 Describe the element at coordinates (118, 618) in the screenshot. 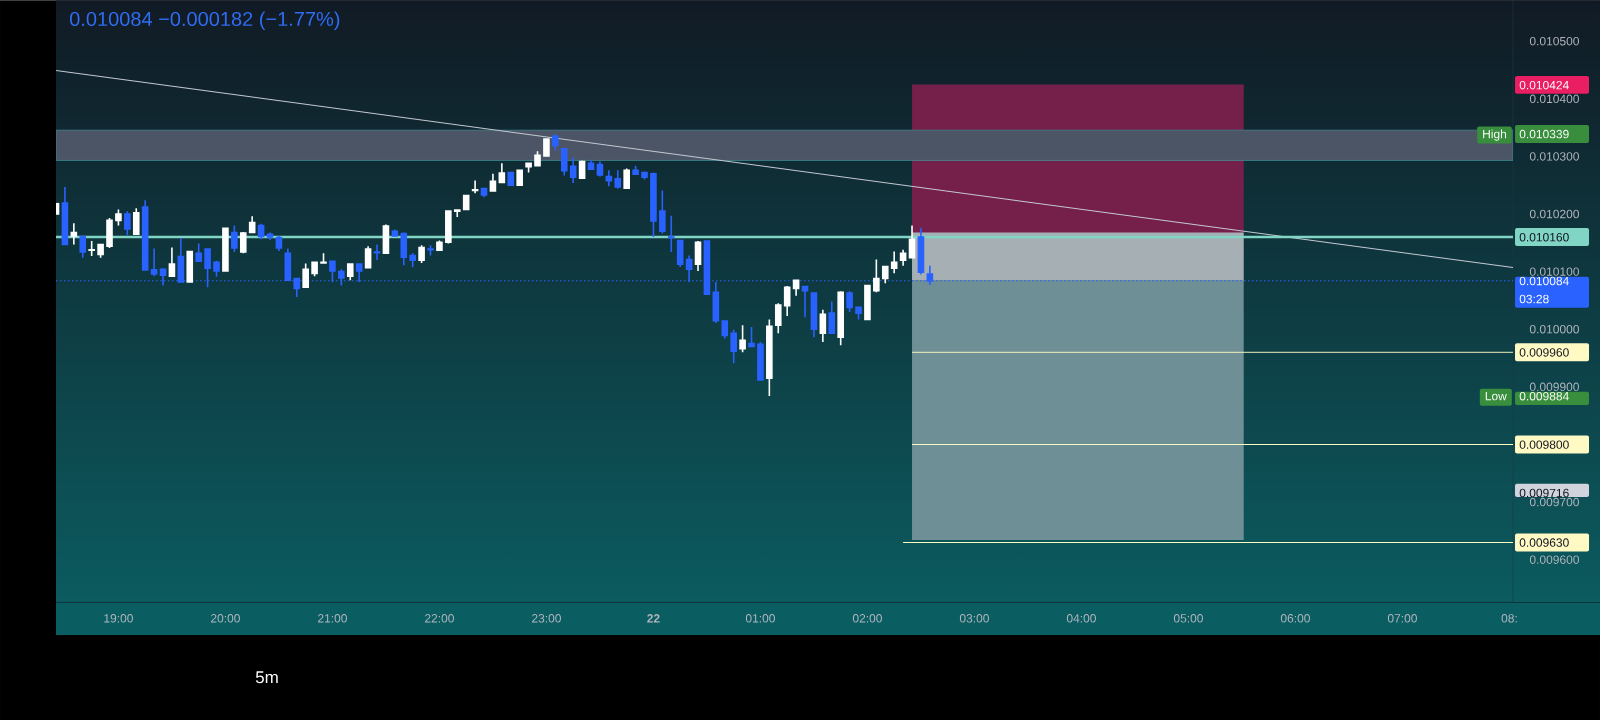

I see `x-tick-label: 19:00` at that location.